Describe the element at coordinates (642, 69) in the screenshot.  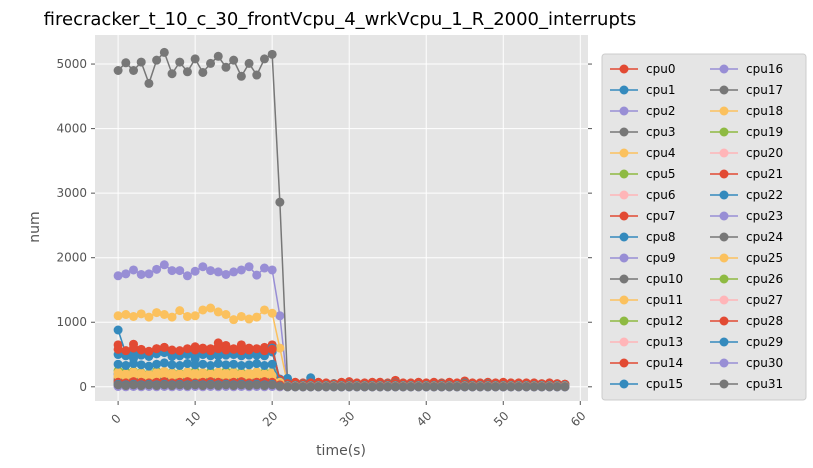
I see `legend-item: cpu0` at that location.